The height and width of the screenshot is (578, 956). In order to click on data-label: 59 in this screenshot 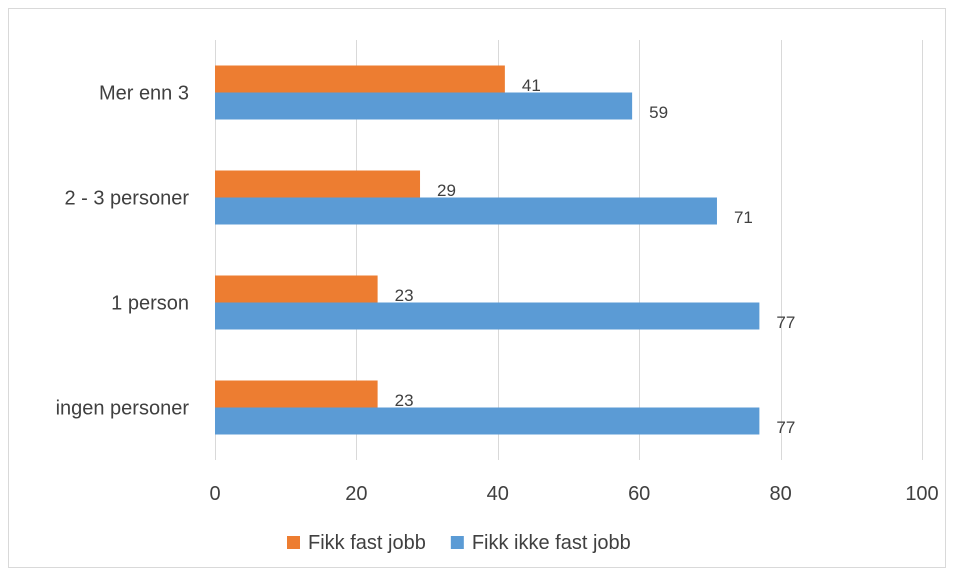, I will do `click(658, 112)`.